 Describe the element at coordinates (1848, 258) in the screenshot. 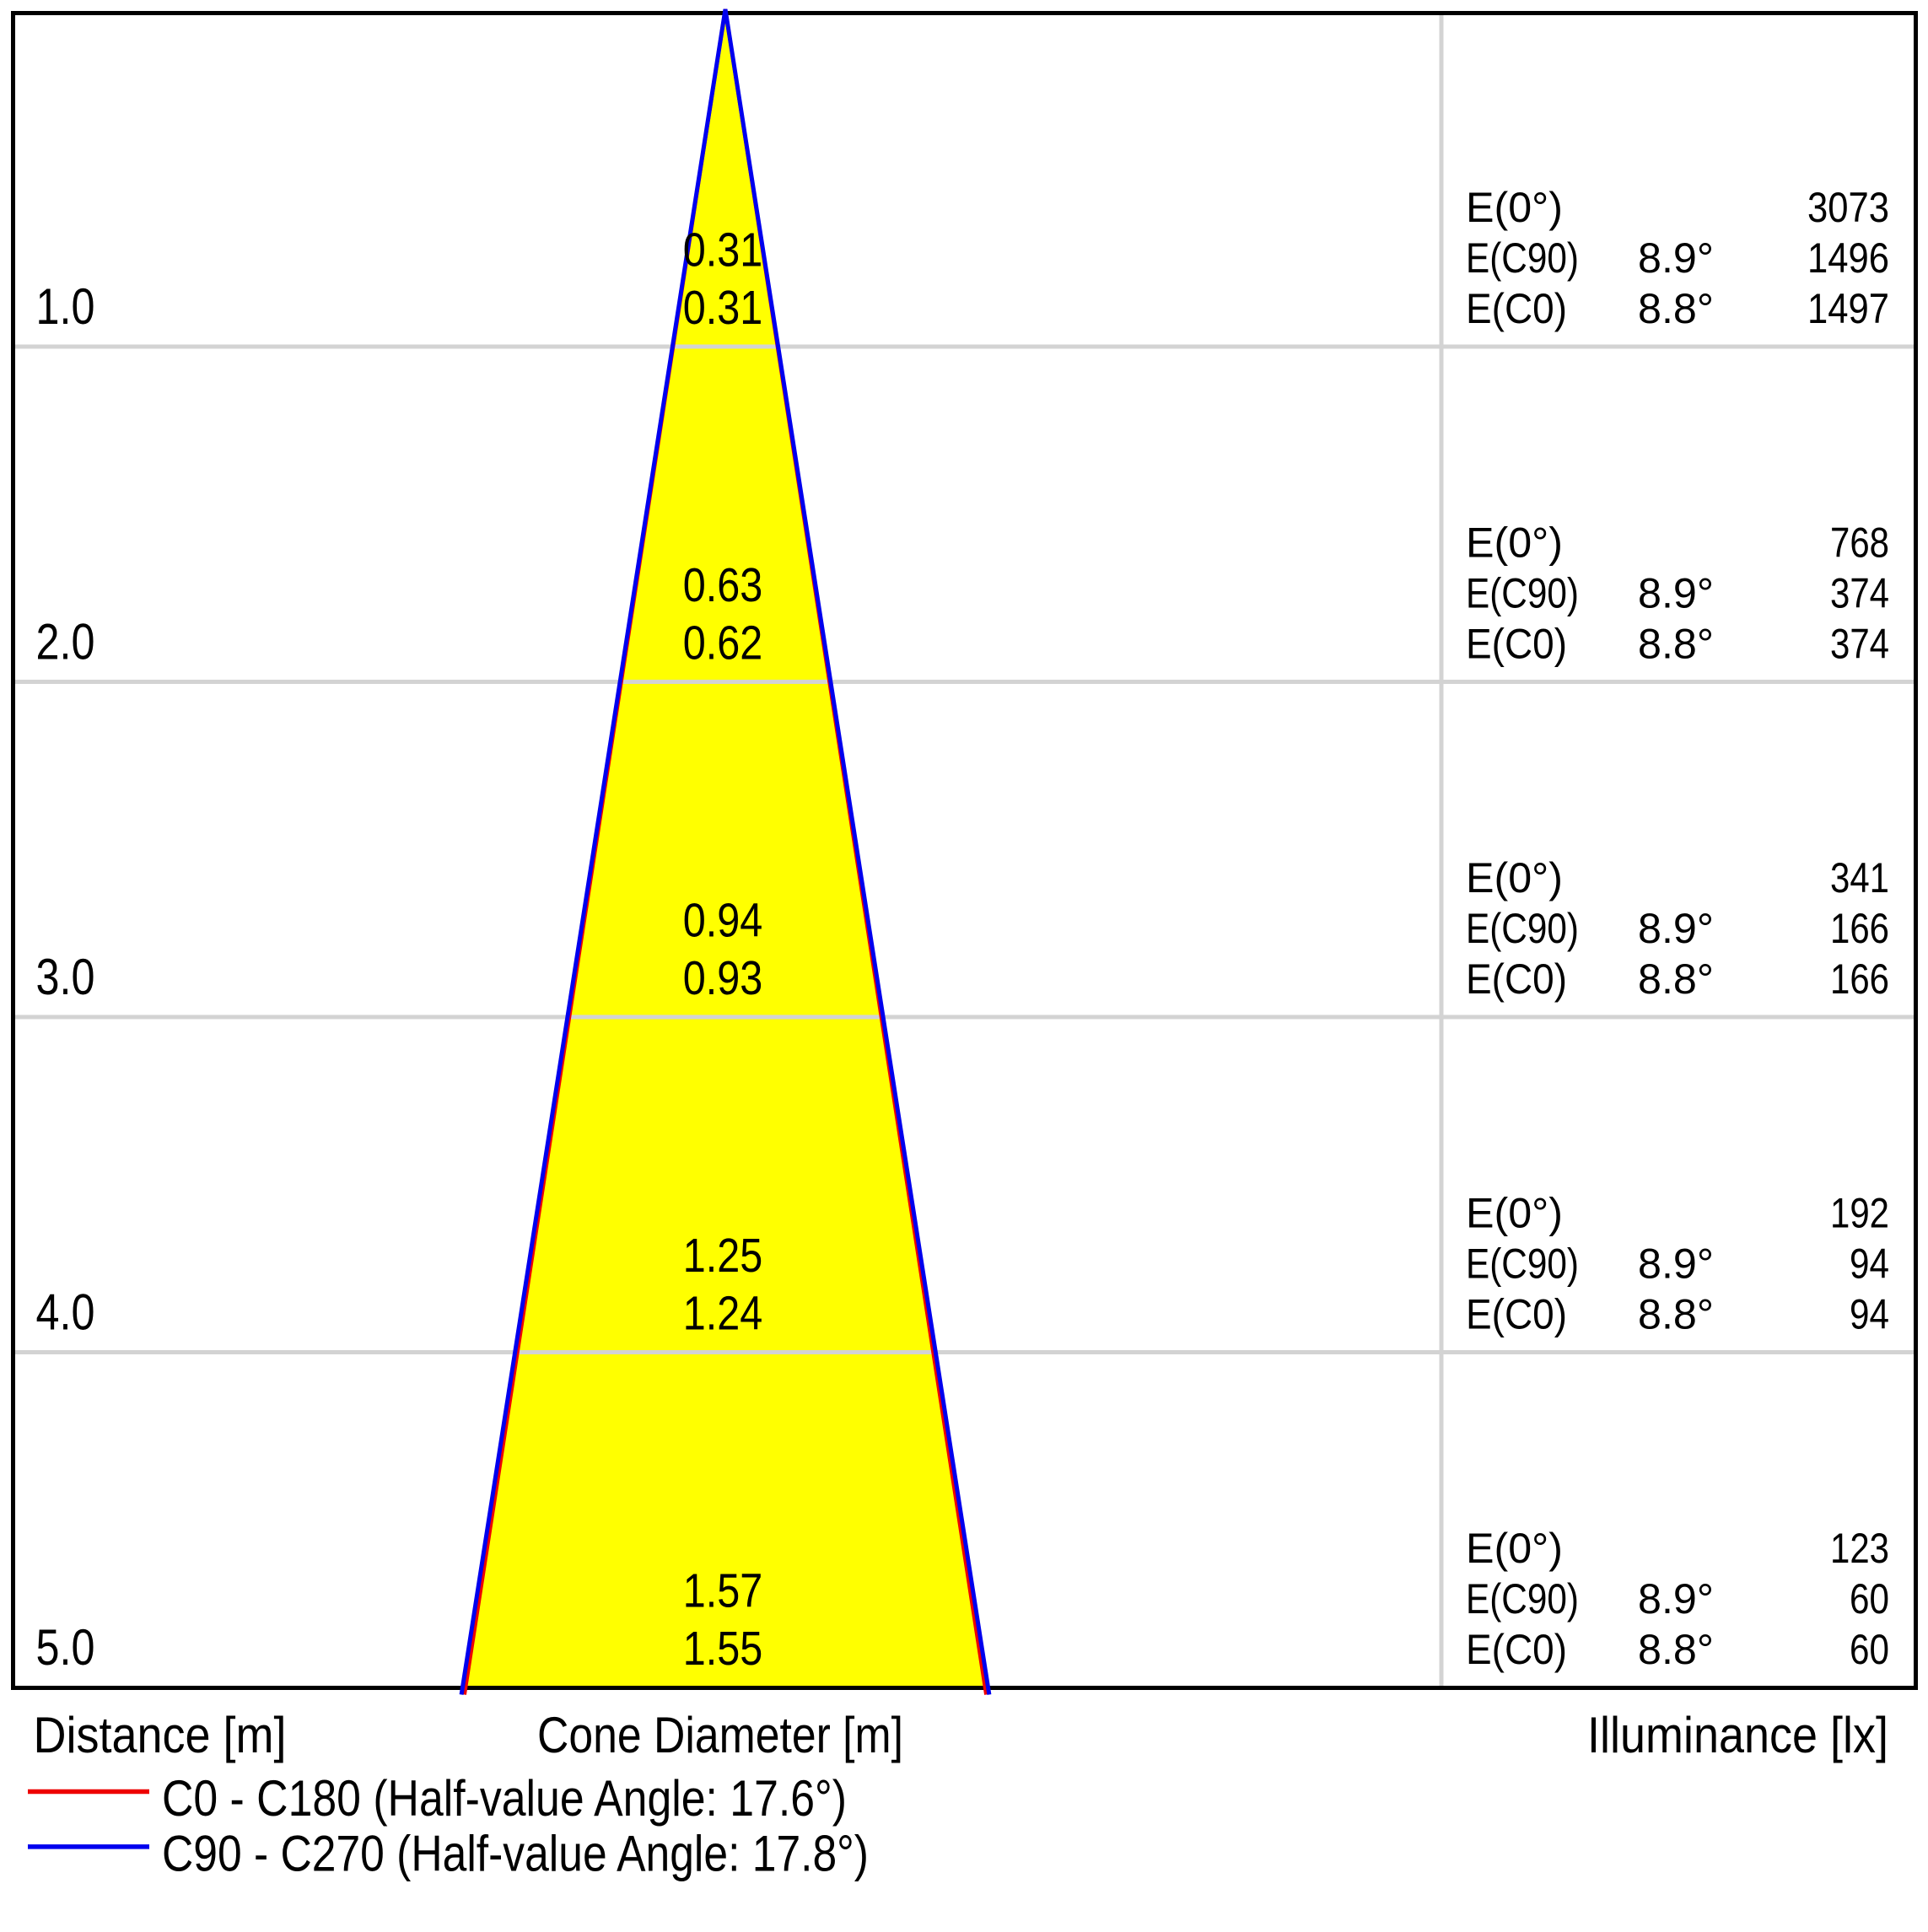

I see `svg-text: 1496` at that location.